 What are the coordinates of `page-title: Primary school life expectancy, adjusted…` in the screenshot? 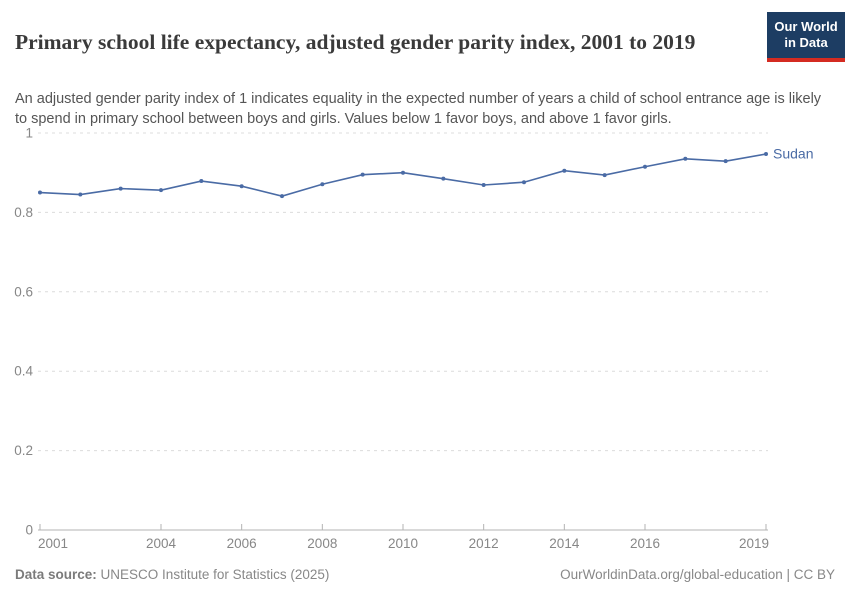 It's located at (355, 42).